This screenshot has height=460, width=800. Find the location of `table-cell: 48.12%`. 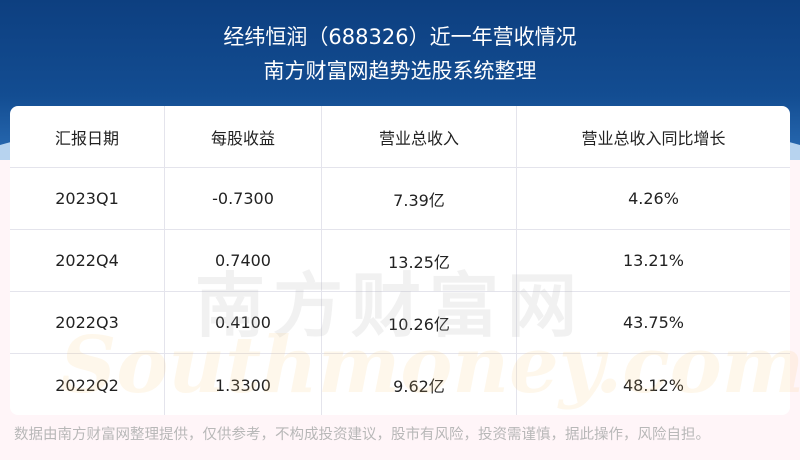

table-cell: 48.12% is located at coordinates (653, 385).